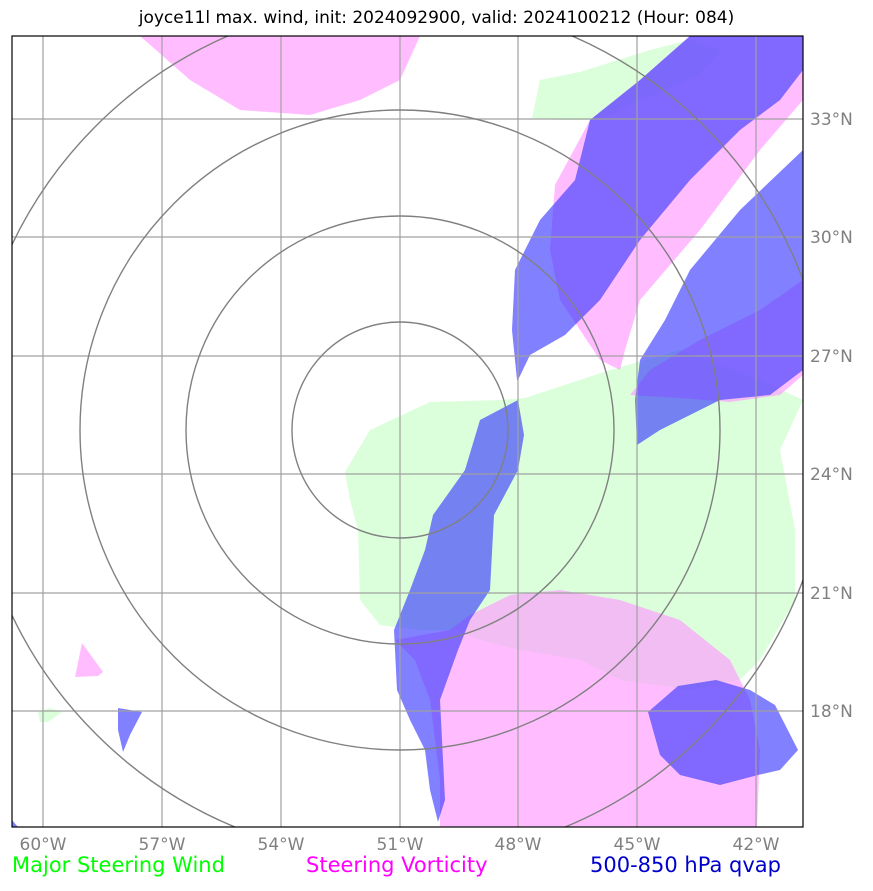  Describe the element at coordinates (756, 845) in the screenshot. I see `lon-tick-label: 42°W` at that location.